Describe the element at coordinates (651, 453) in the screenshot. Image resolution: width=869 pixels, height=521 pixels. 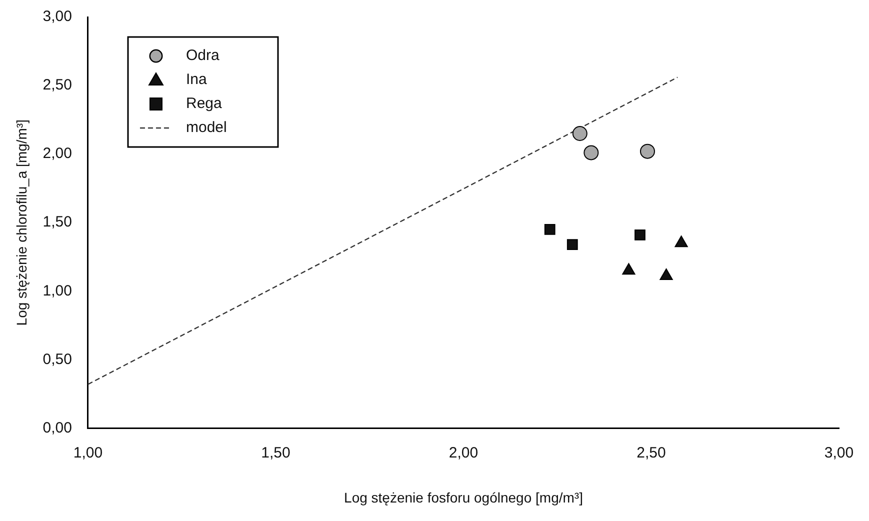
I see `x-tick-label: 2,50` at that location.